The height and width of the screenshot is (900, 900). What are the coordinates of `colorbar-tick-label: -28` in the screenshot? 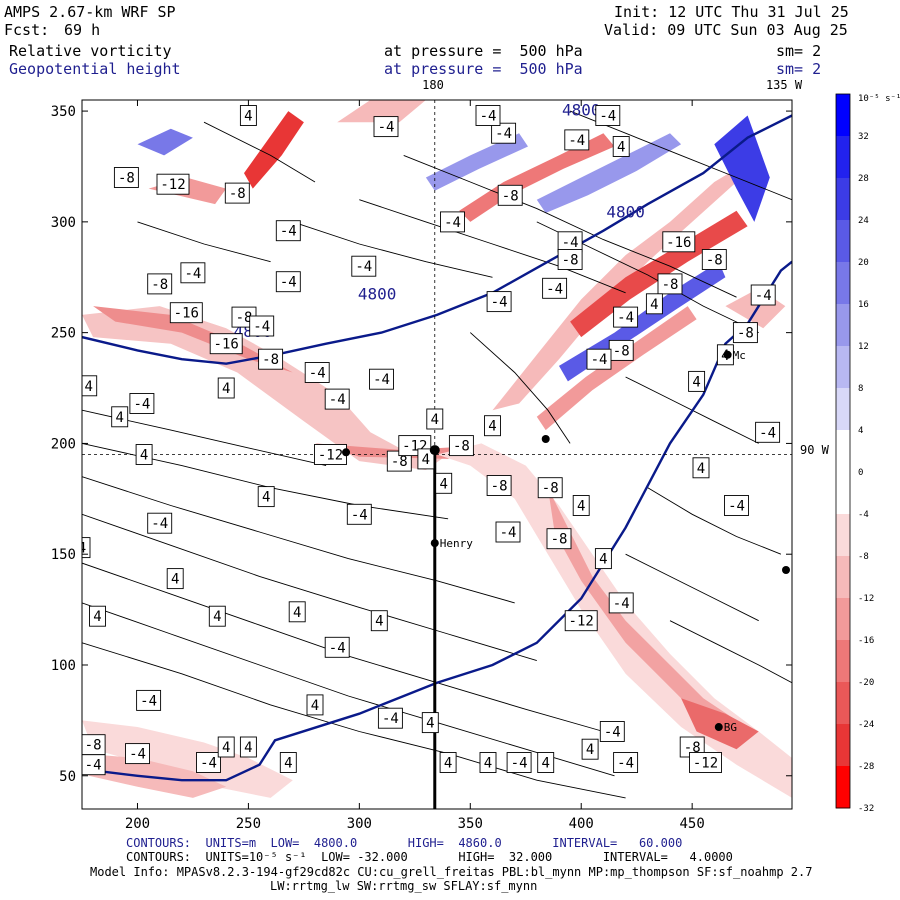 It's located at (866, 767).